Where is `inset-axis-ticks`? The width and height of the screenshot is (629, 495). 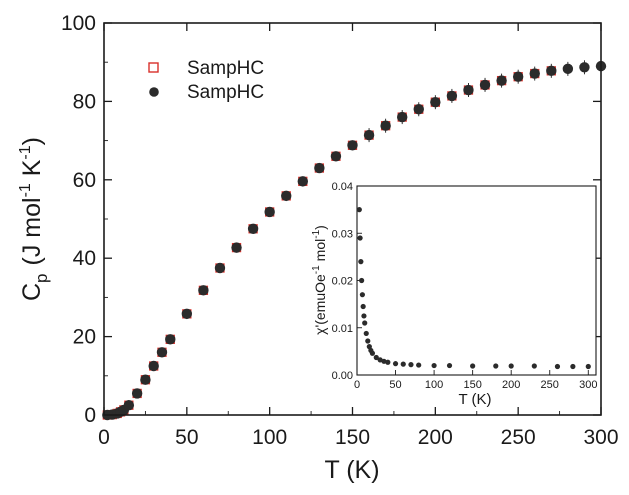
inset-axis-ticks is located at coordinates (472, 280).